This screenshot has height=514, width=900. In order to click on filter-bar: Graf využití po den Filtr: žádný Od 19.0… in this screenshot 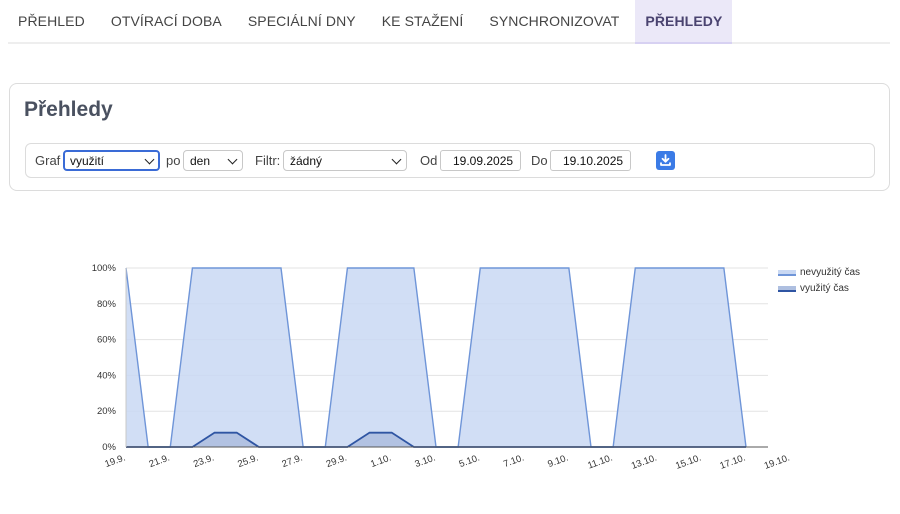, I will do `click(450, 160)`.